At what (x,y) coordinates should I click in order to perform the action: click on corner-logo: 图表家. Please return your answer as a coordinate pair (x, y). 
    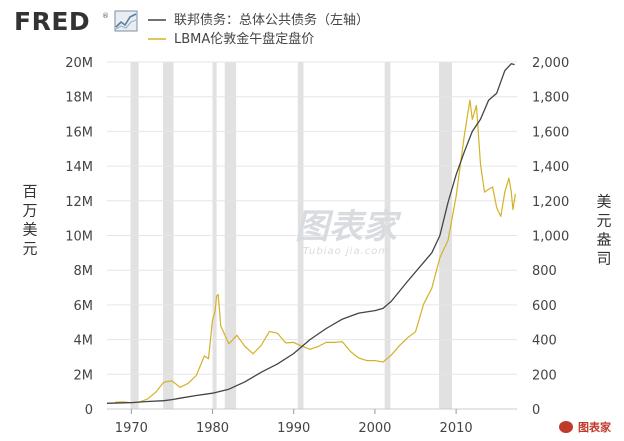
    Looking at the image, I should click on (585, 427).